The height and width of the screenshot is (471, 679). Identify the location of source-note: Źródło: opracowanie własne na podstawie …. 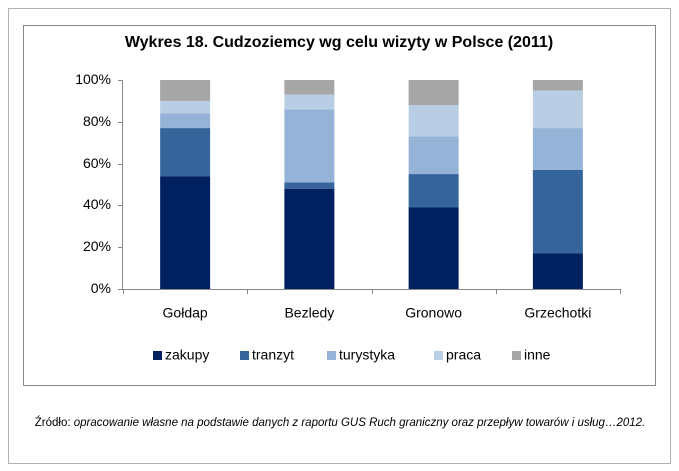
(340, 423).